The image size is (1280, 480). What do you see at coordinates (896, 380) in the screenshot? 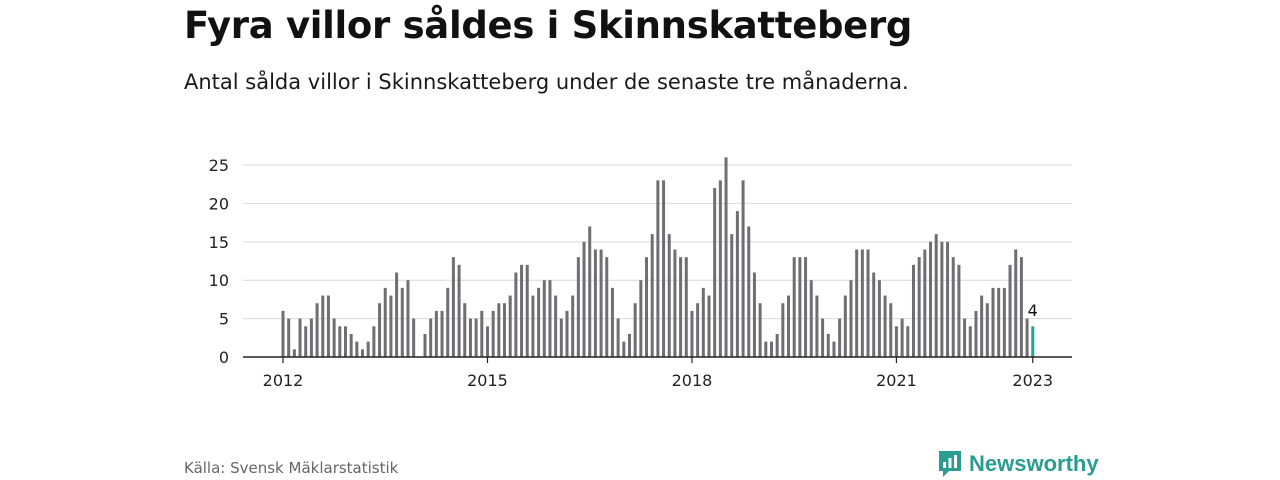
I see `x-tick-label: 2021` at bounding box center [896, 380].